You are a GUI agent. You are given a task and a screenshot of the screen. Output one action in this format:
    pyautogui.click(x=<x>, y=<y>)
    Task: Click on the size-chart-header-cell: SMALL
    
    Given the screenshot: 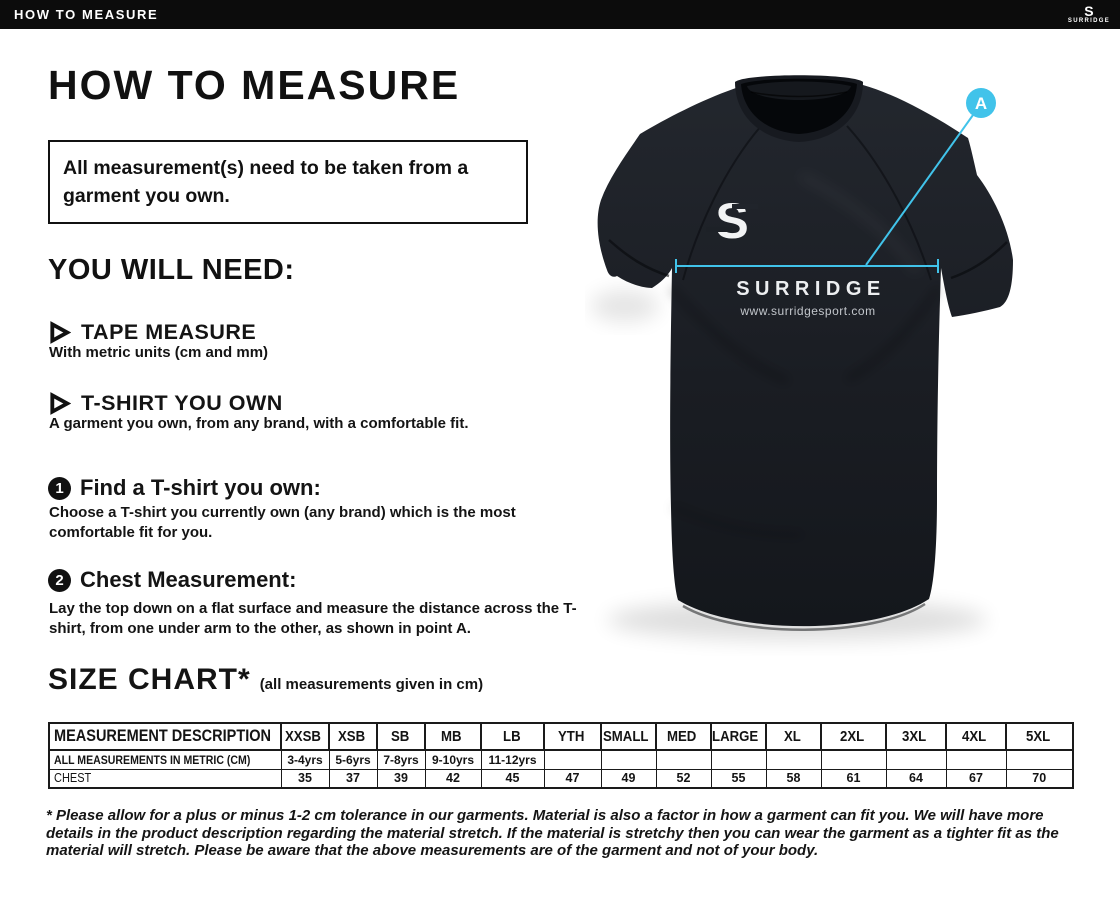 What is the action you would take?
    pyautogui.click(x=628, y=736)
    